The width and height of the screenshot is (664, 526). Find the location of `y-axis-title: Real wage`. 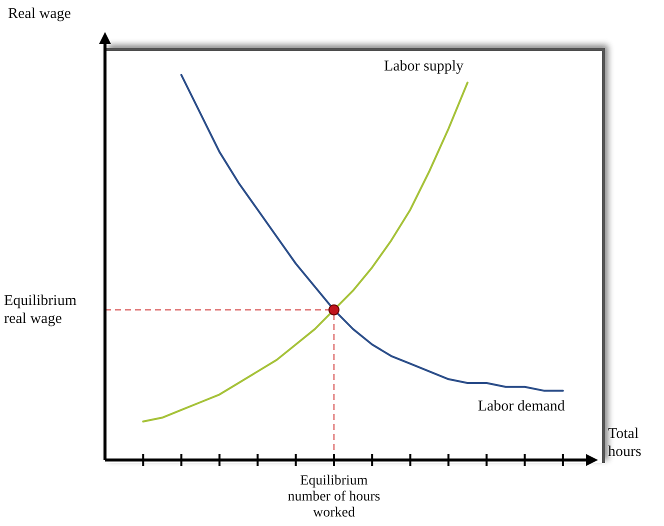

y-axis-title: Real wage is located at coordinates (40, 14).